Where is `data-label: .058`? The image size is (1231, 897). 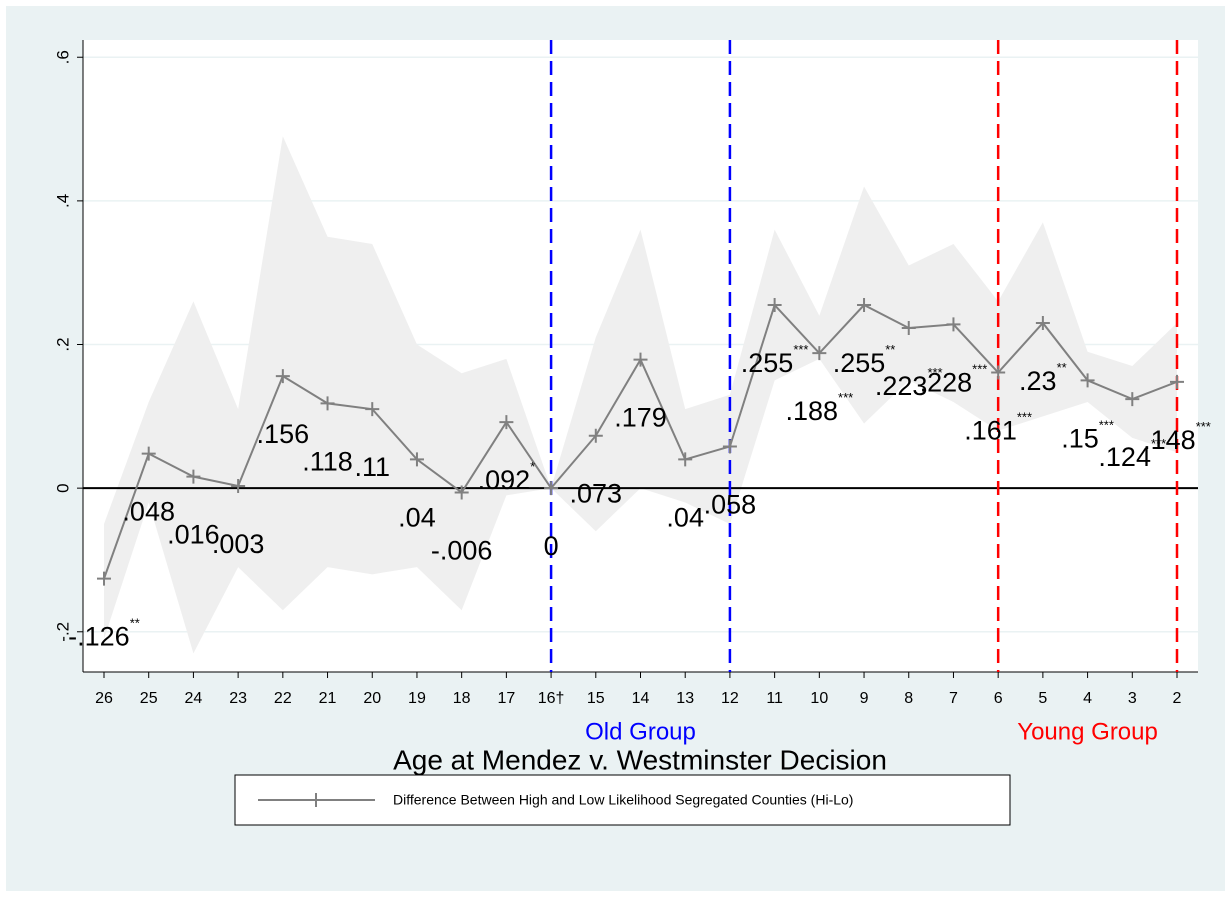 data-label: .058 is located at coordinates (730, 505).